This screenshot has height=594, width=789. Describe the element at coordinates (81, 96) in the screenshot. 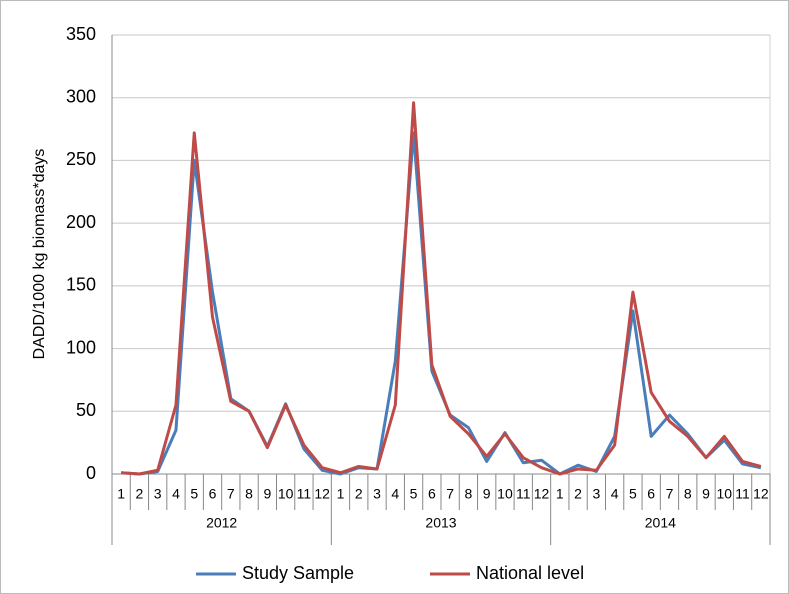

I see `y-tick-label: 300` at that location.